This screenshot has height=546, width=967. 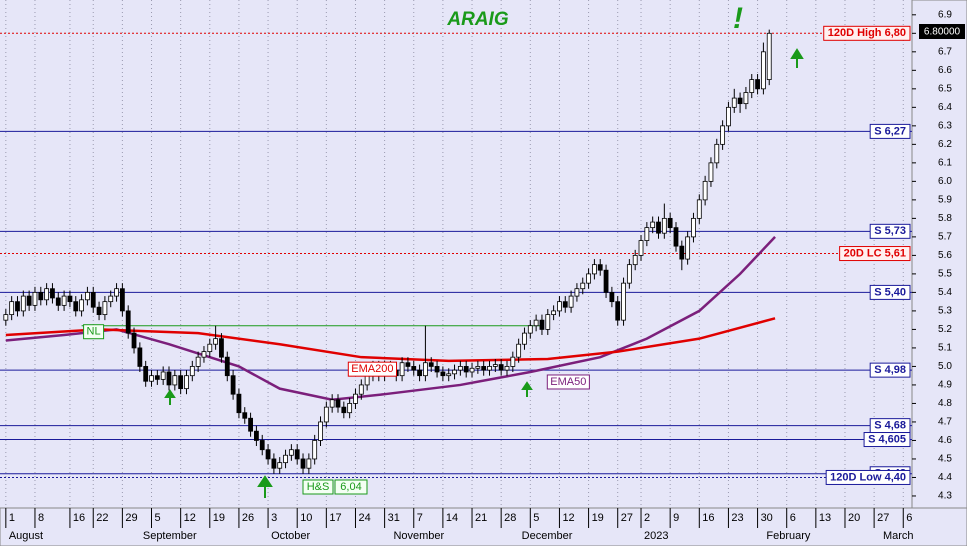 What do you see at coordinates (364, 518) in the screenshot?
I see `x-tick-label: 24` at bounding box center [364, 518].